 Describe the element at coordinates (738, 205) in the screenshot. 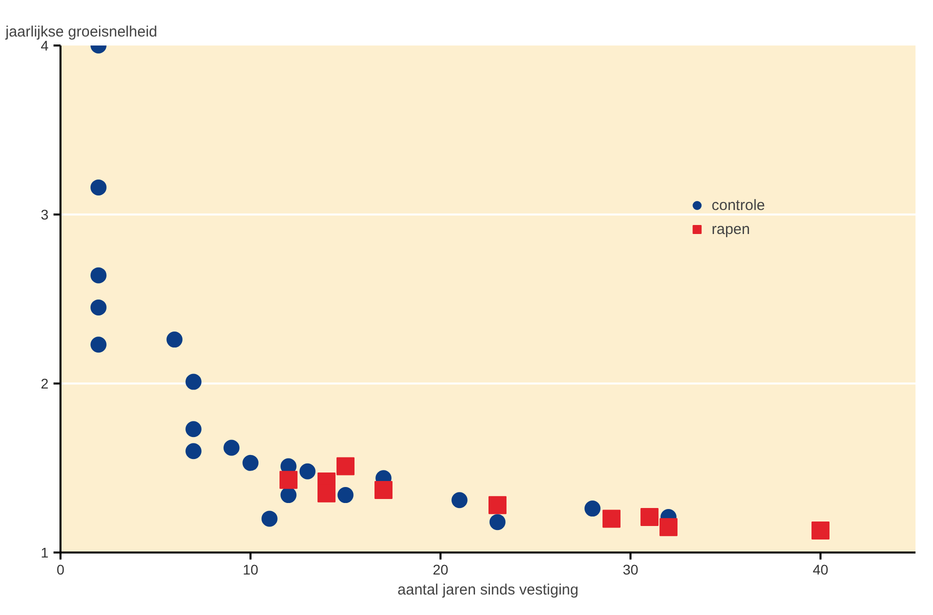

I see `legend-label: controle` at that location.